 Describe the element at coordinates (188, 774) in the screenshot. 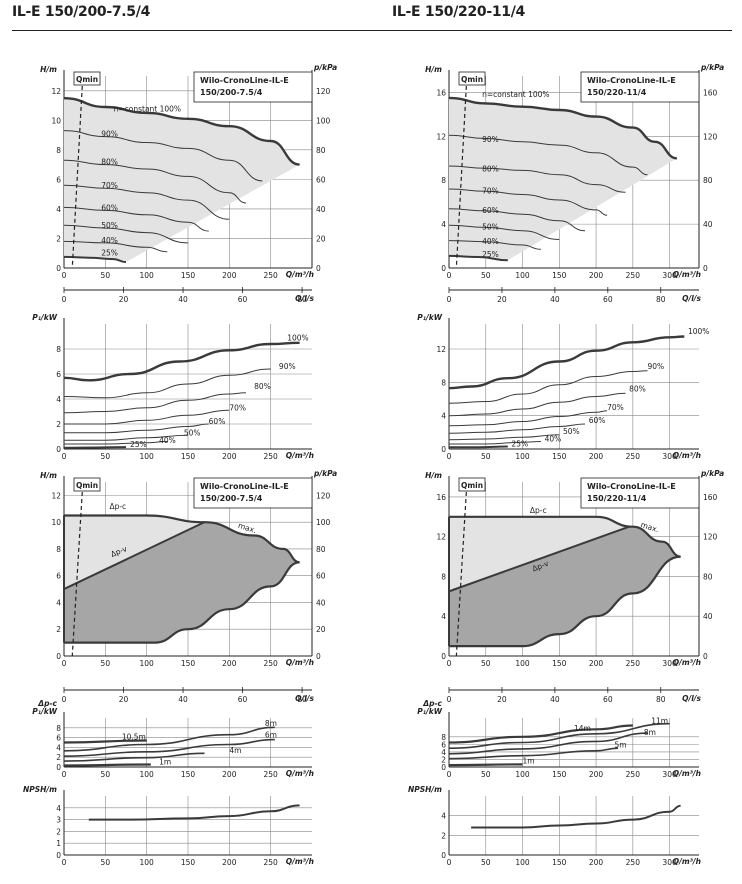

I see `left-cpower-xtick-label: 150` at that location.